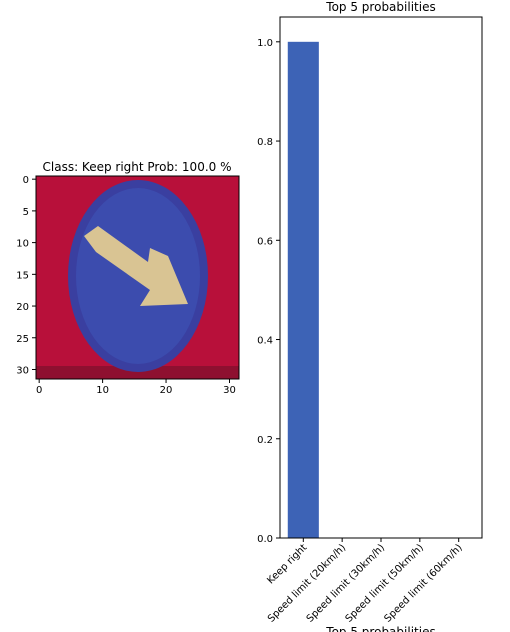 The height and width of the screenshot is (632, 510). I want to click on axes-frame, so click(137, 277).